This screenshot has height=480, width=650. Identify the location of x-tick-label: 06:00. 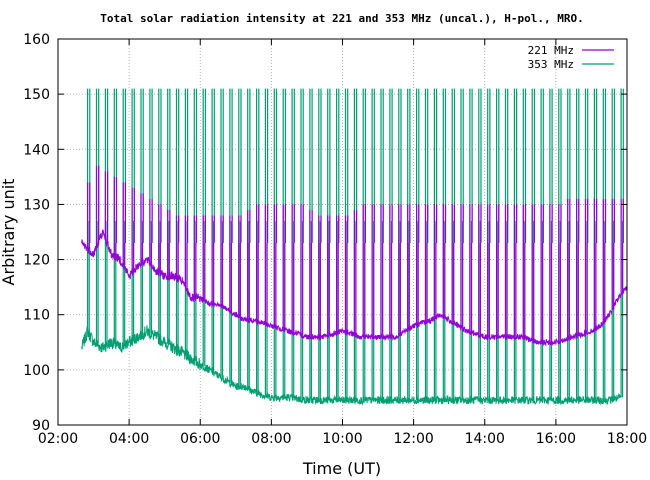
(200, 439).